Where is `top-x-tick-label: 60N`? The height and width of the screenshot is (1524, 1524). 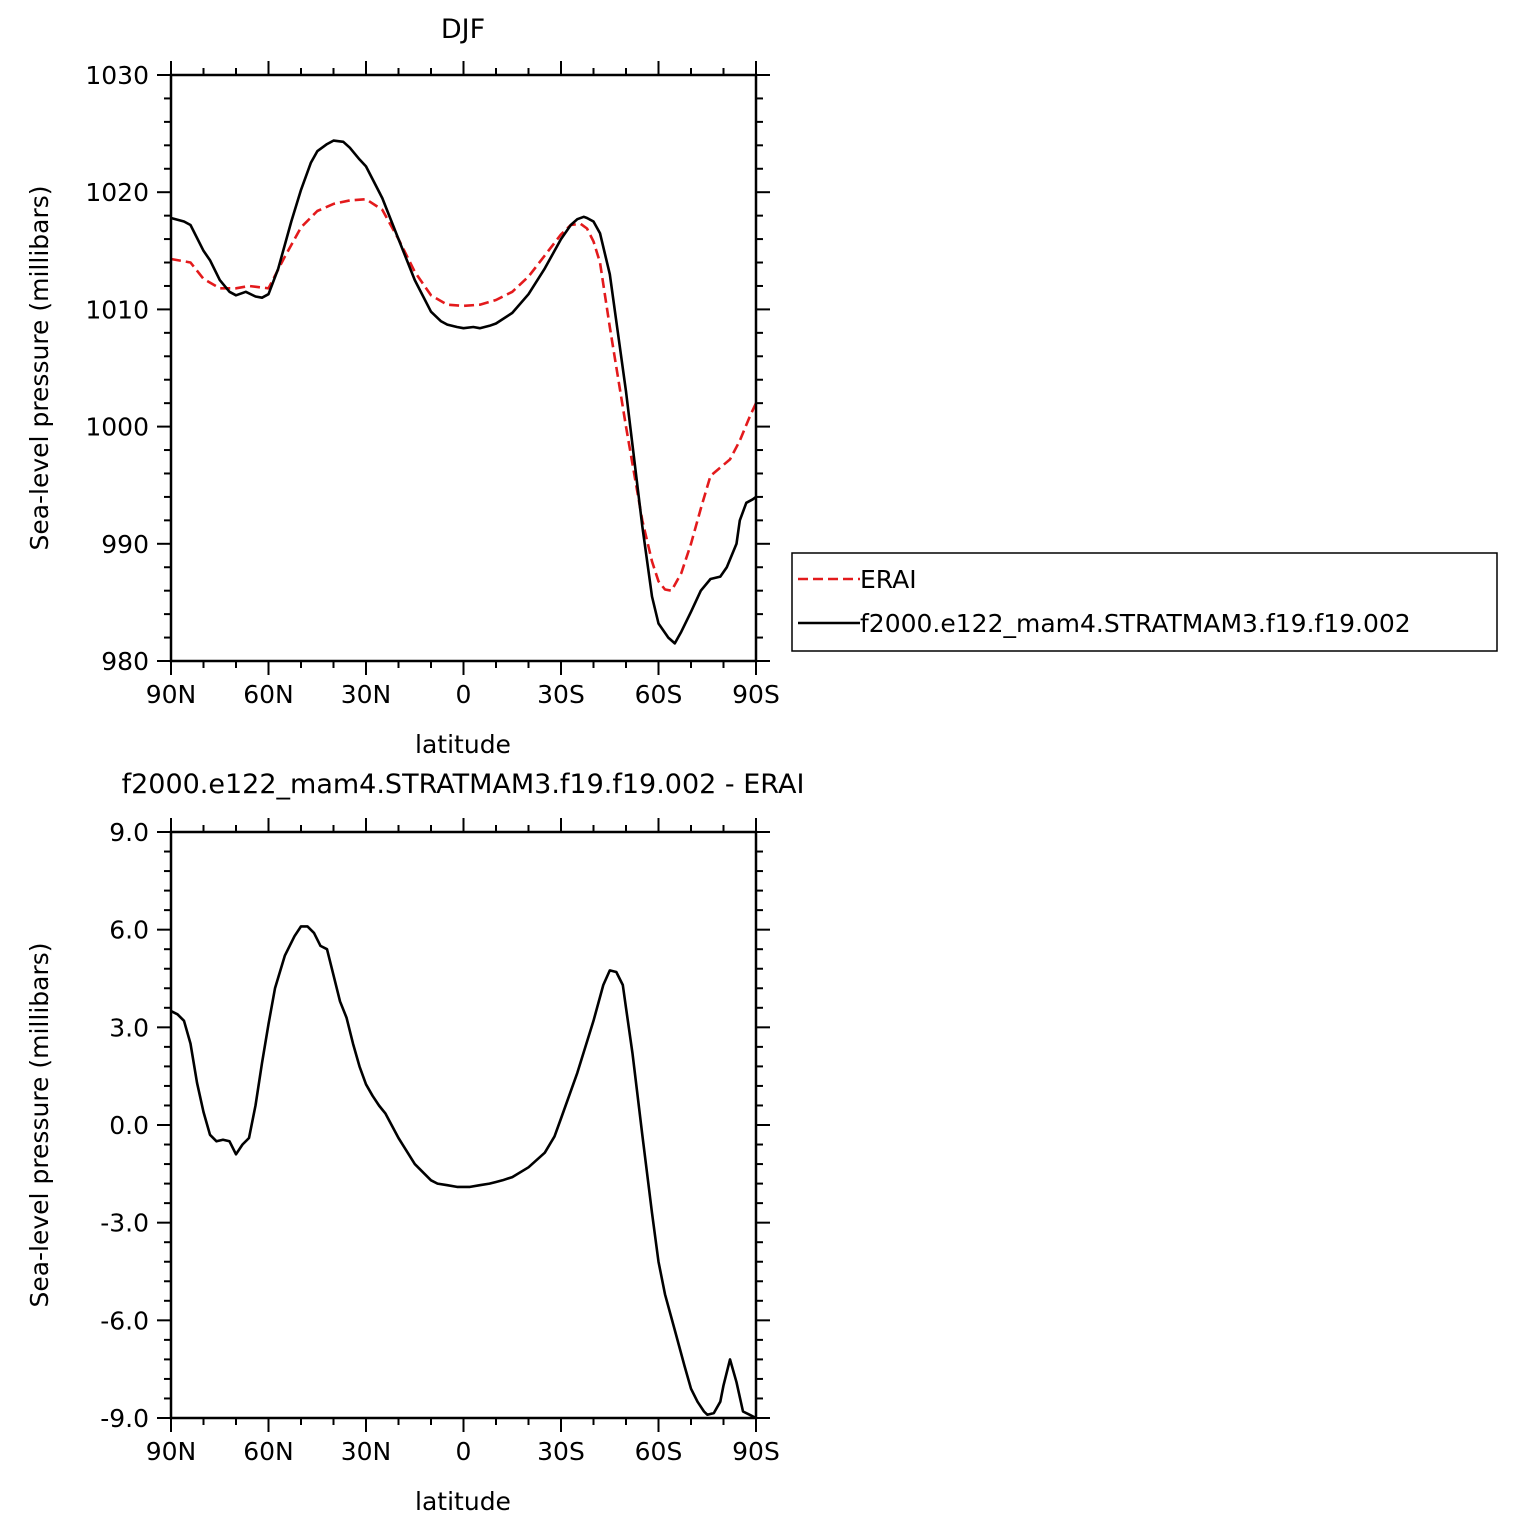 top-x-tick-label: 60N is located at coordinates (268, 694).